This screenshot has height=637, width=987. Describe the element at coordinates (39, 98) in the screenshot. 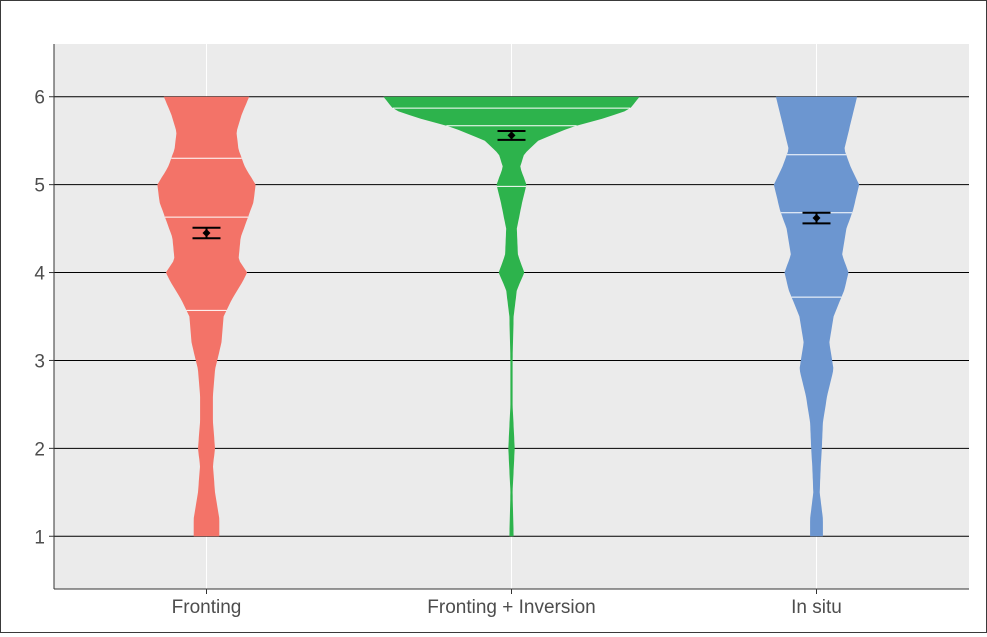

I see `y-tick-label: 6` at that location.